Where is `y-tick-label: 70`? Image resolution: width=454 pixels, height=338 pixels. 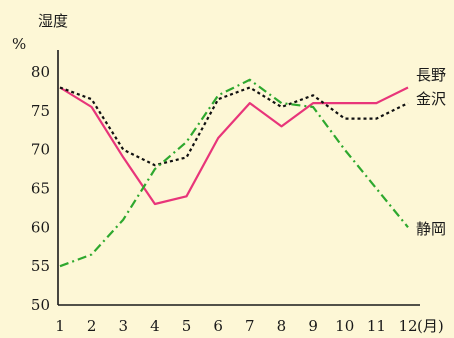
y-tick-label: 70 is located at coordinates (40, 150).